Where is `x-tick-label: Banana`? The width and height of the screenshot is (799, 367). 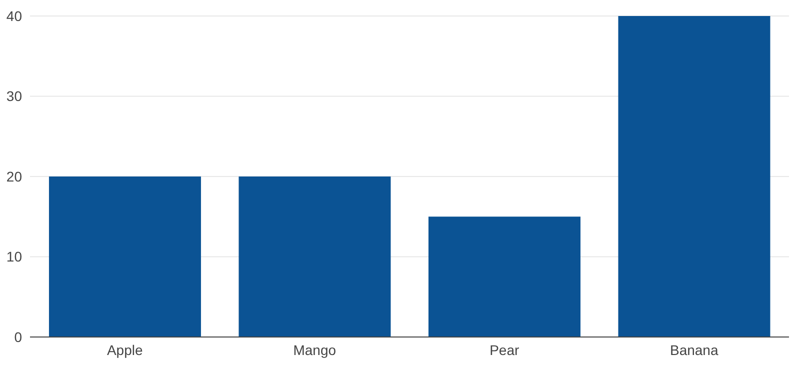 x-tick-label: Banana is located at coordinates (694, 350).